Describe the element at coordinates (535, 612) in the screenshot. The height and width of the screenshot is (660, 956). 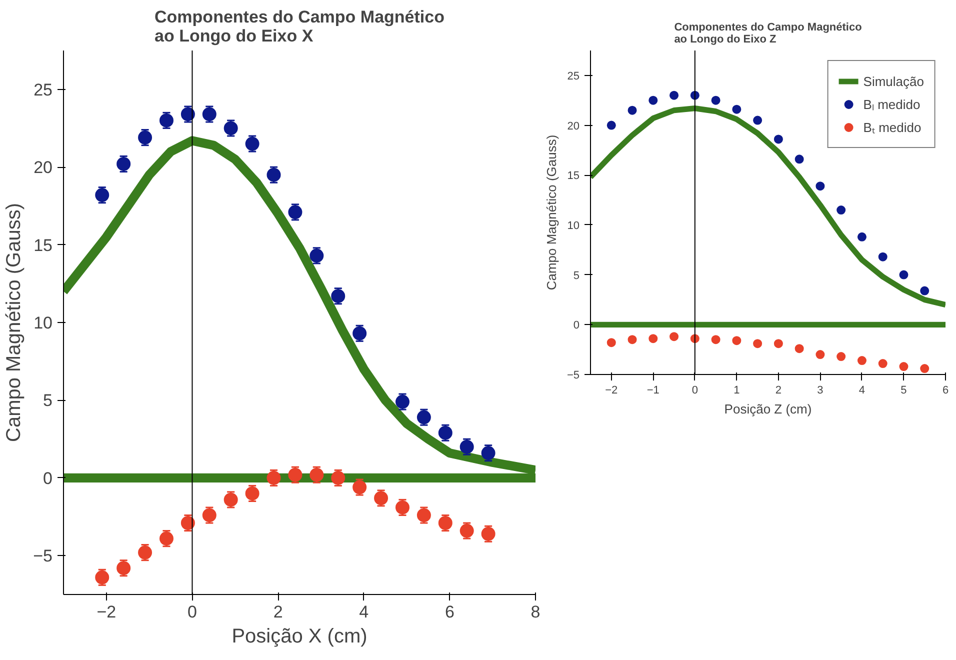
I see `x-tick-label: 8` at that location.